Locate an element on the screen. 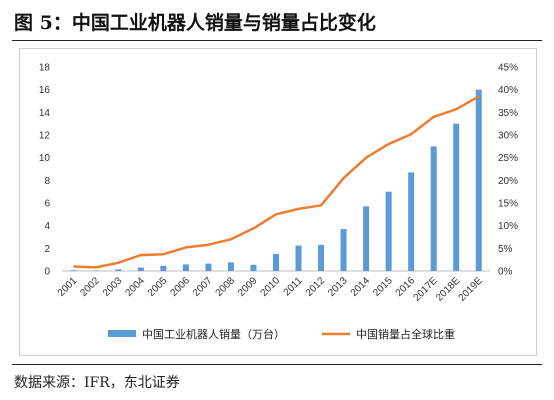 Image resolution: width=554 pixels, height=400 pixels. x-tick-label: 2010 is located at coordinates (271, 287).